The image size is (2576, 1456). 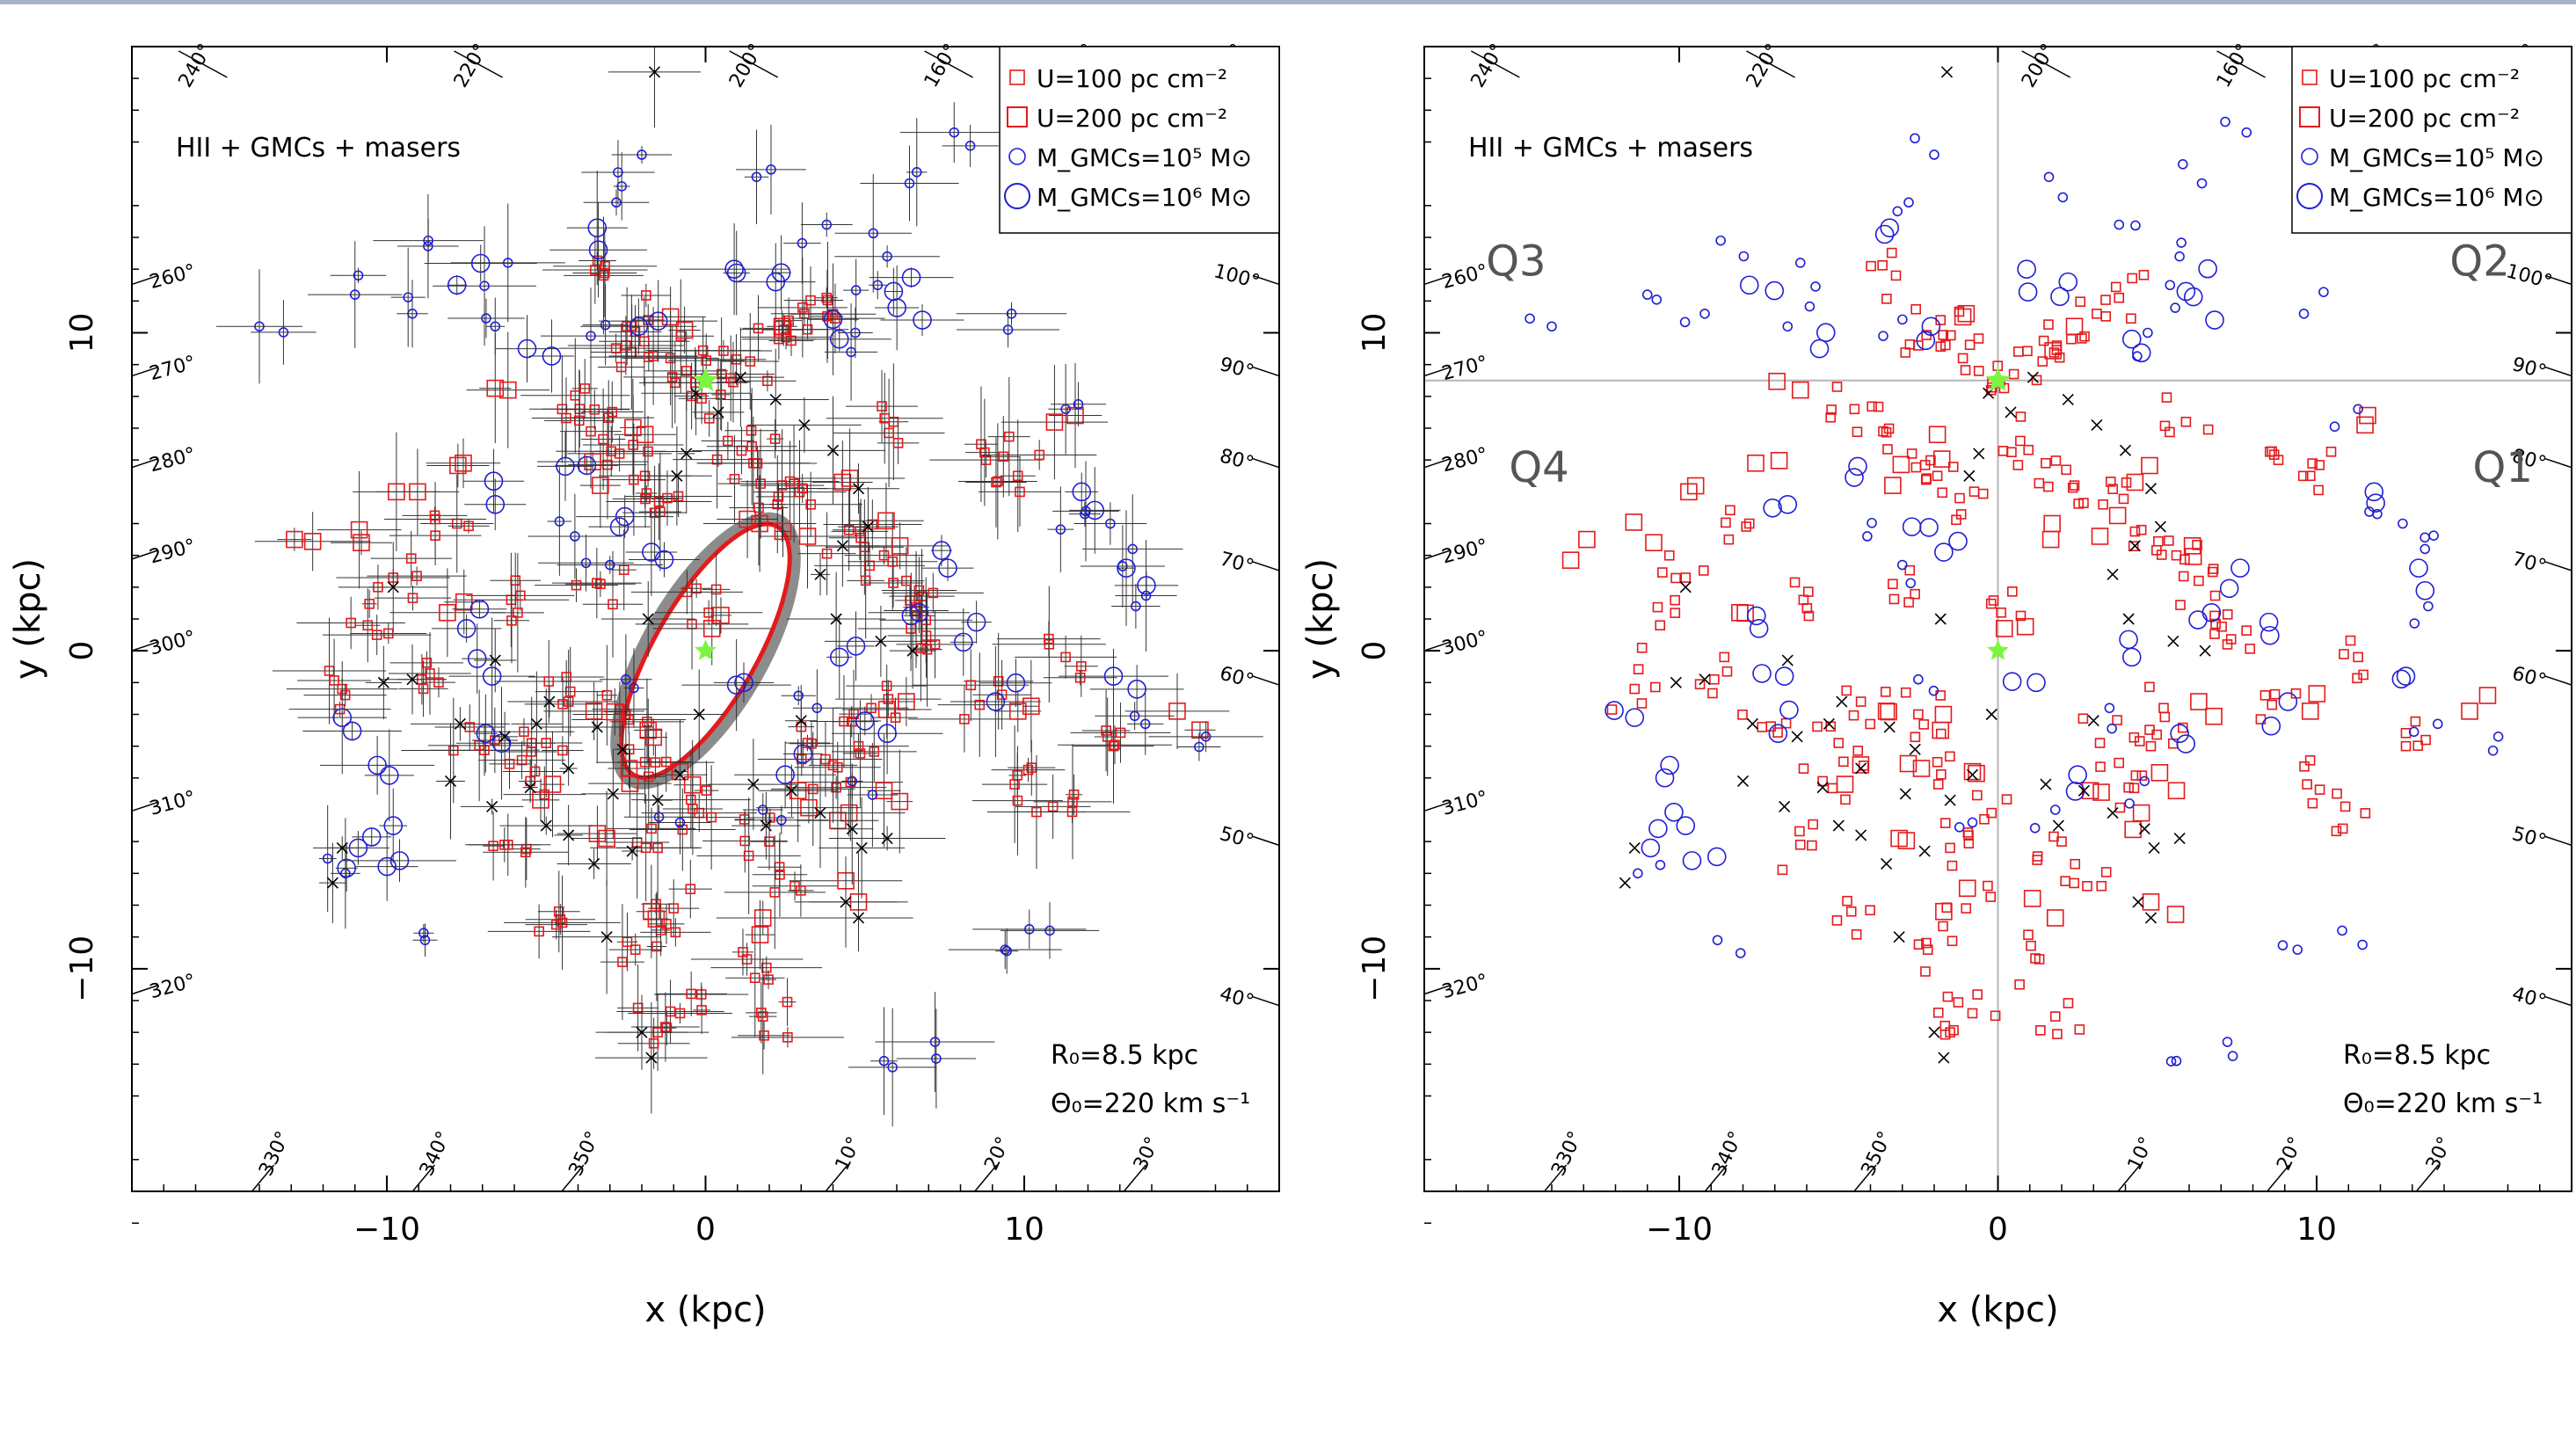 What do you see at coordinates (275, 1154) in the screenshot?
I see `longitude-label-bottom: 330°` at bounding box center [275, 1154].